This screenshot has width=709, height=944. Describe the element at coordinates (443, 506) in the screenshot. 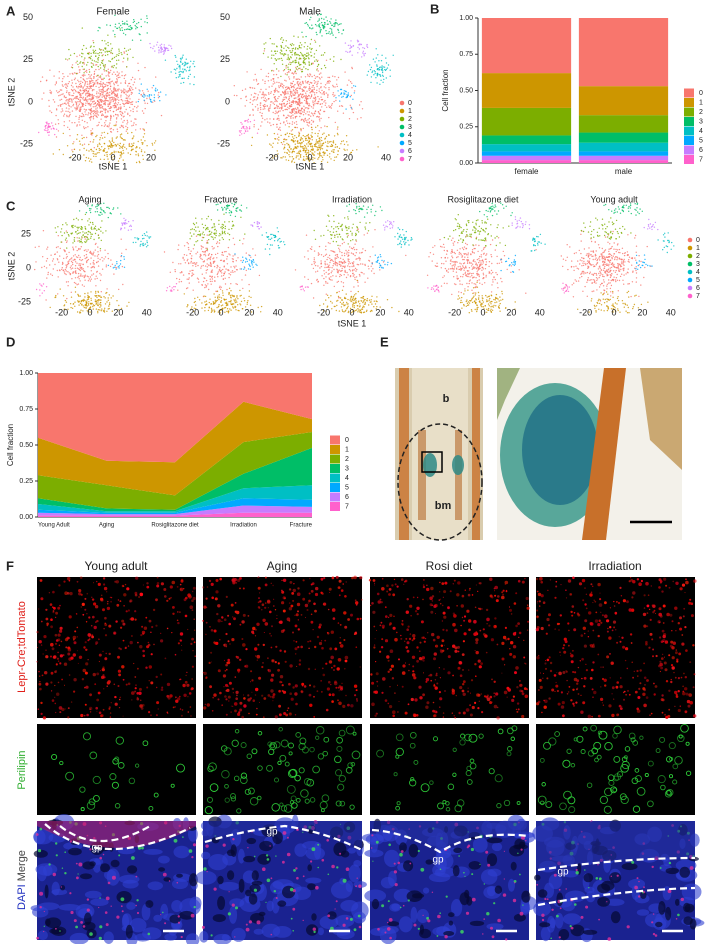

I see `histology-label: bm` at that location.